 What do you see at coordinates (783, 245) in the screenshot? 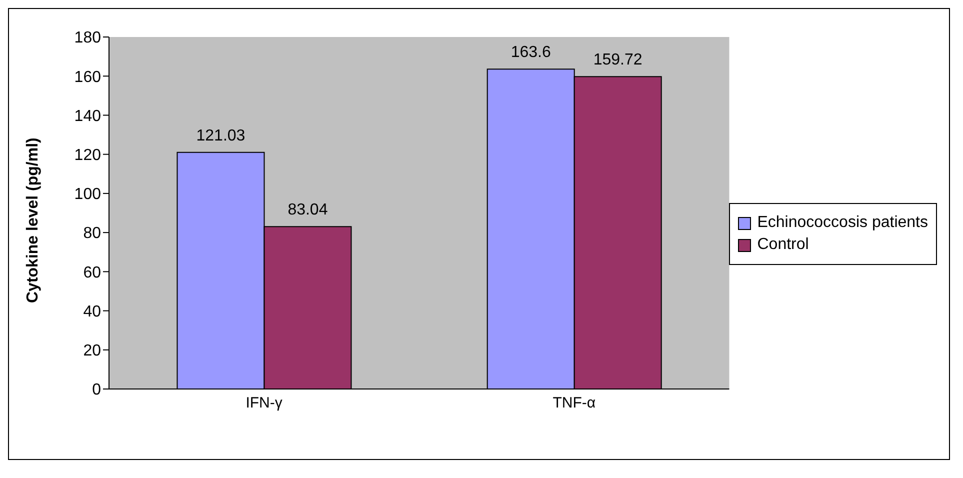
I see `legend-label: Control` at bounding box center [783, 245].